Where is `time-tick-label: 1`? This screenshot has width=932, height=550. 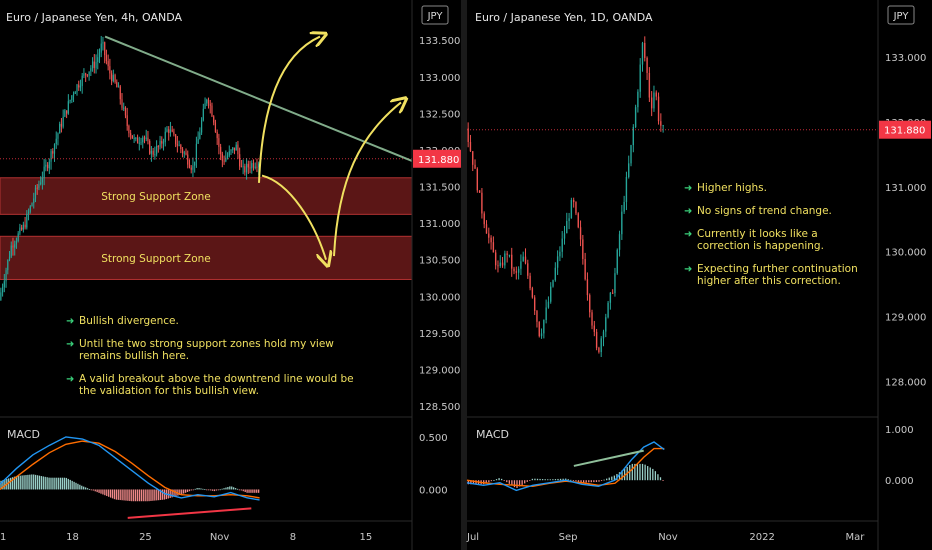
time-tick-label: 1 is located at coordinates (3, 537).